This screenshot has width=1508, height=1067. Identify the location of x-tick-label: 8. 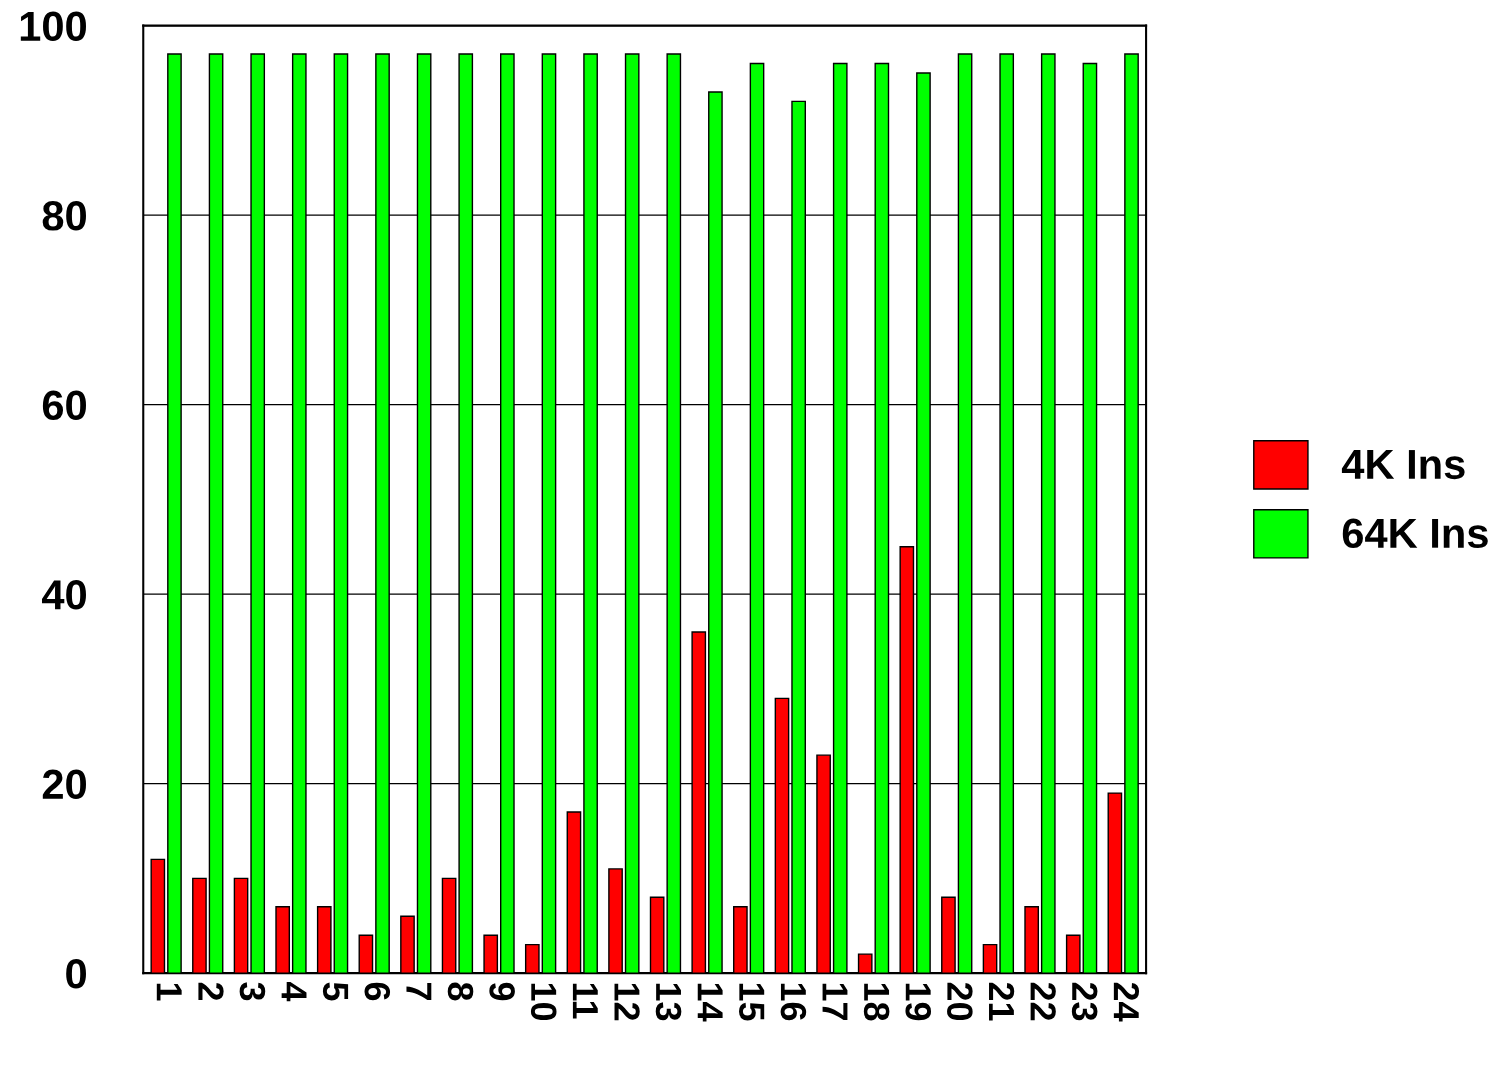
(460, 991).